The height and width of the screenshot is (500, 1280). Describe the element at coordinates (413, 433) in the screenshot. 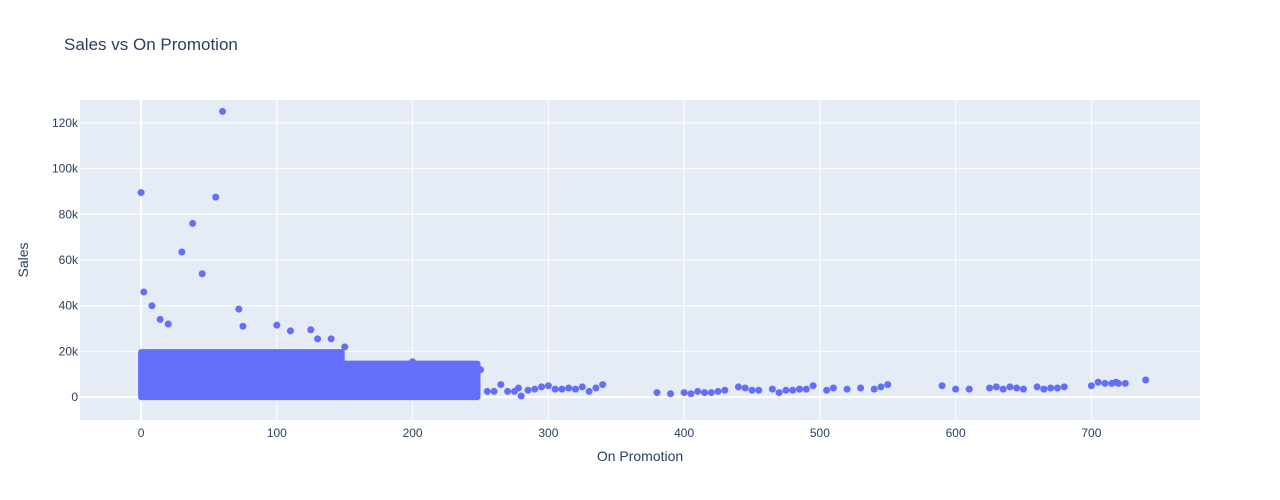

I see `x-tick-label: 200` at that location.